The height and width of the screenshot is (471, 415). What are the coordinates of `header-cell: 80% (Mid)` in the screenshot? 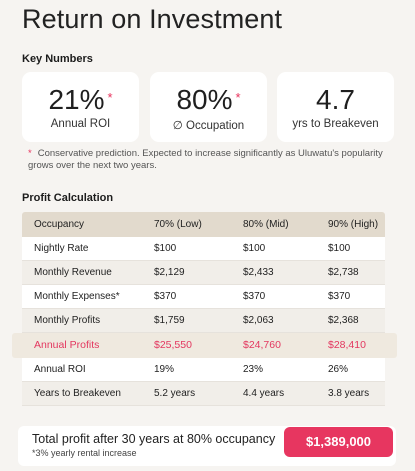 It's located at (266, 224).